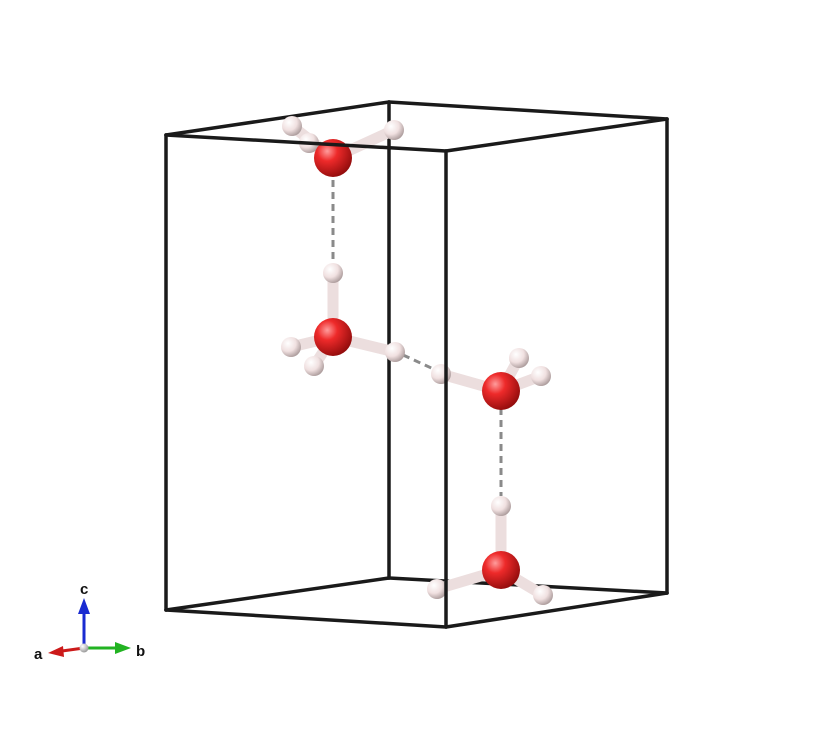 This screenshot has width=834, height=731. What do you see at coordinates (123, 648) in the screenshot?
I see `b-axis-arrowhead` at bounding box center [123, 648].